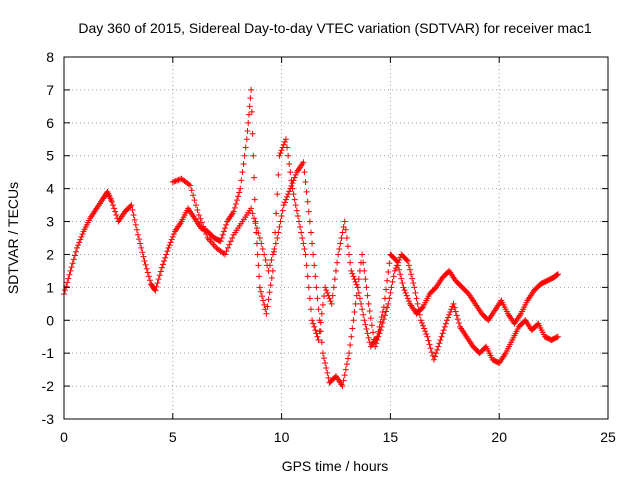 The height and width of the screenshot is (480, 640). Describe the element at coordinates (391, 437) in the screenshot. I see `x-tick-label: 15` at that location.